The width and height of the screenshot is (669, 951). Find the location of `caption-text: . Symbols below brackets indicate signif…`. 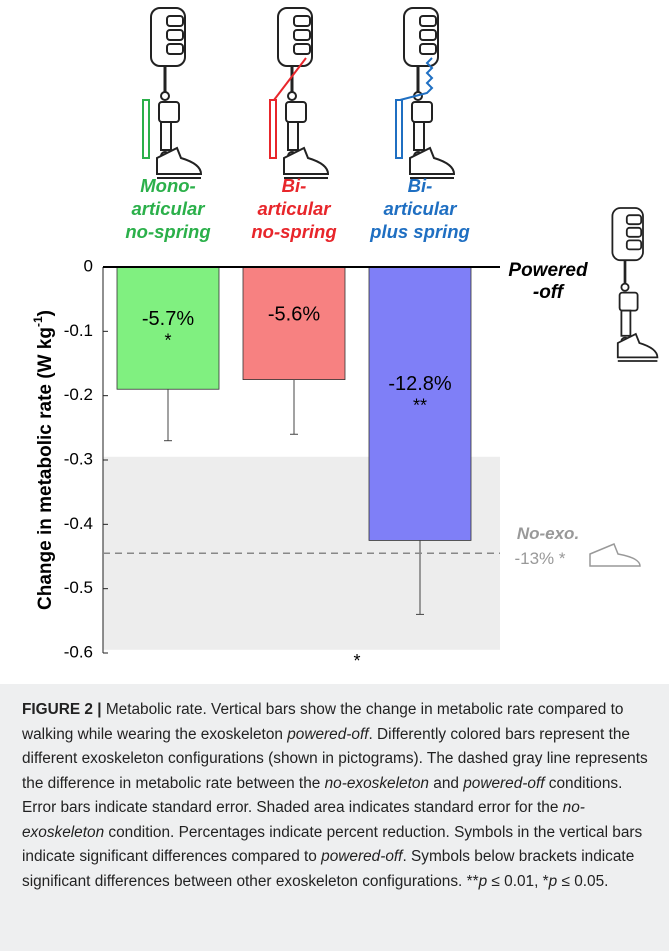

caption-text: . Symbols below brackets indicate signif… is located at coordinates (328, 869).